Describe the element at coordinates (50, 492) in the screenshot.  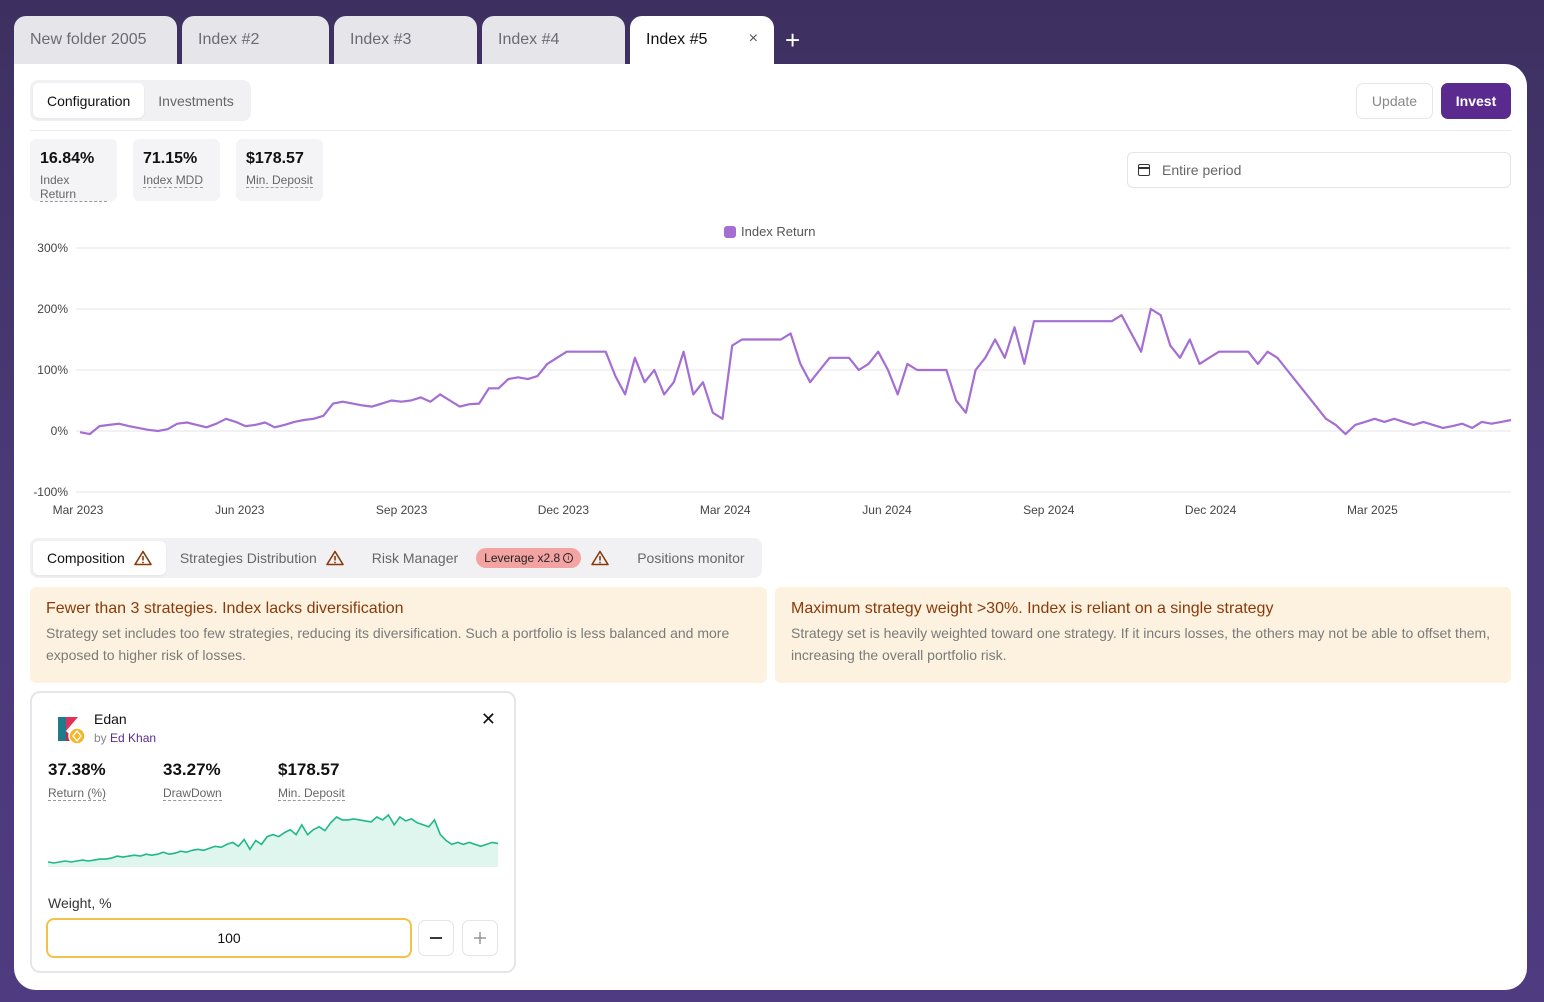
I see `y-tick-label: -100%` at that location.